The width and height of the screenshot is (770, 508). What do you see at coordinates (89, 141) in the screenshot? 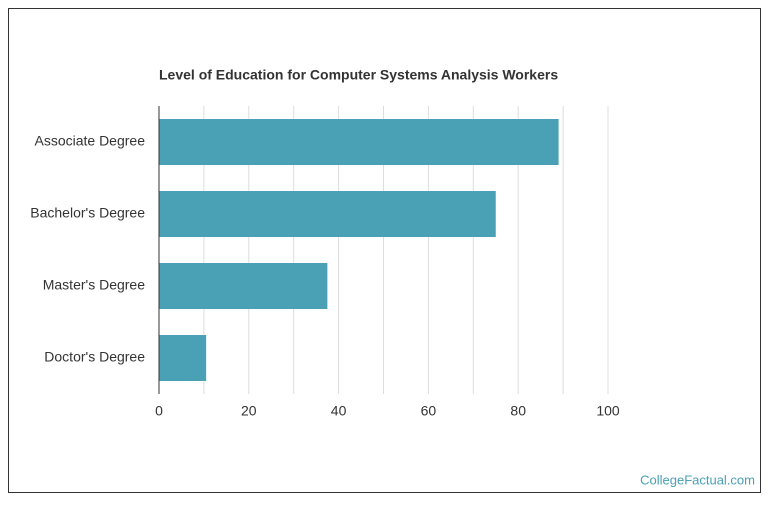
I see `y-tick-label: Associate Degree` at bounding box center [89, 141].